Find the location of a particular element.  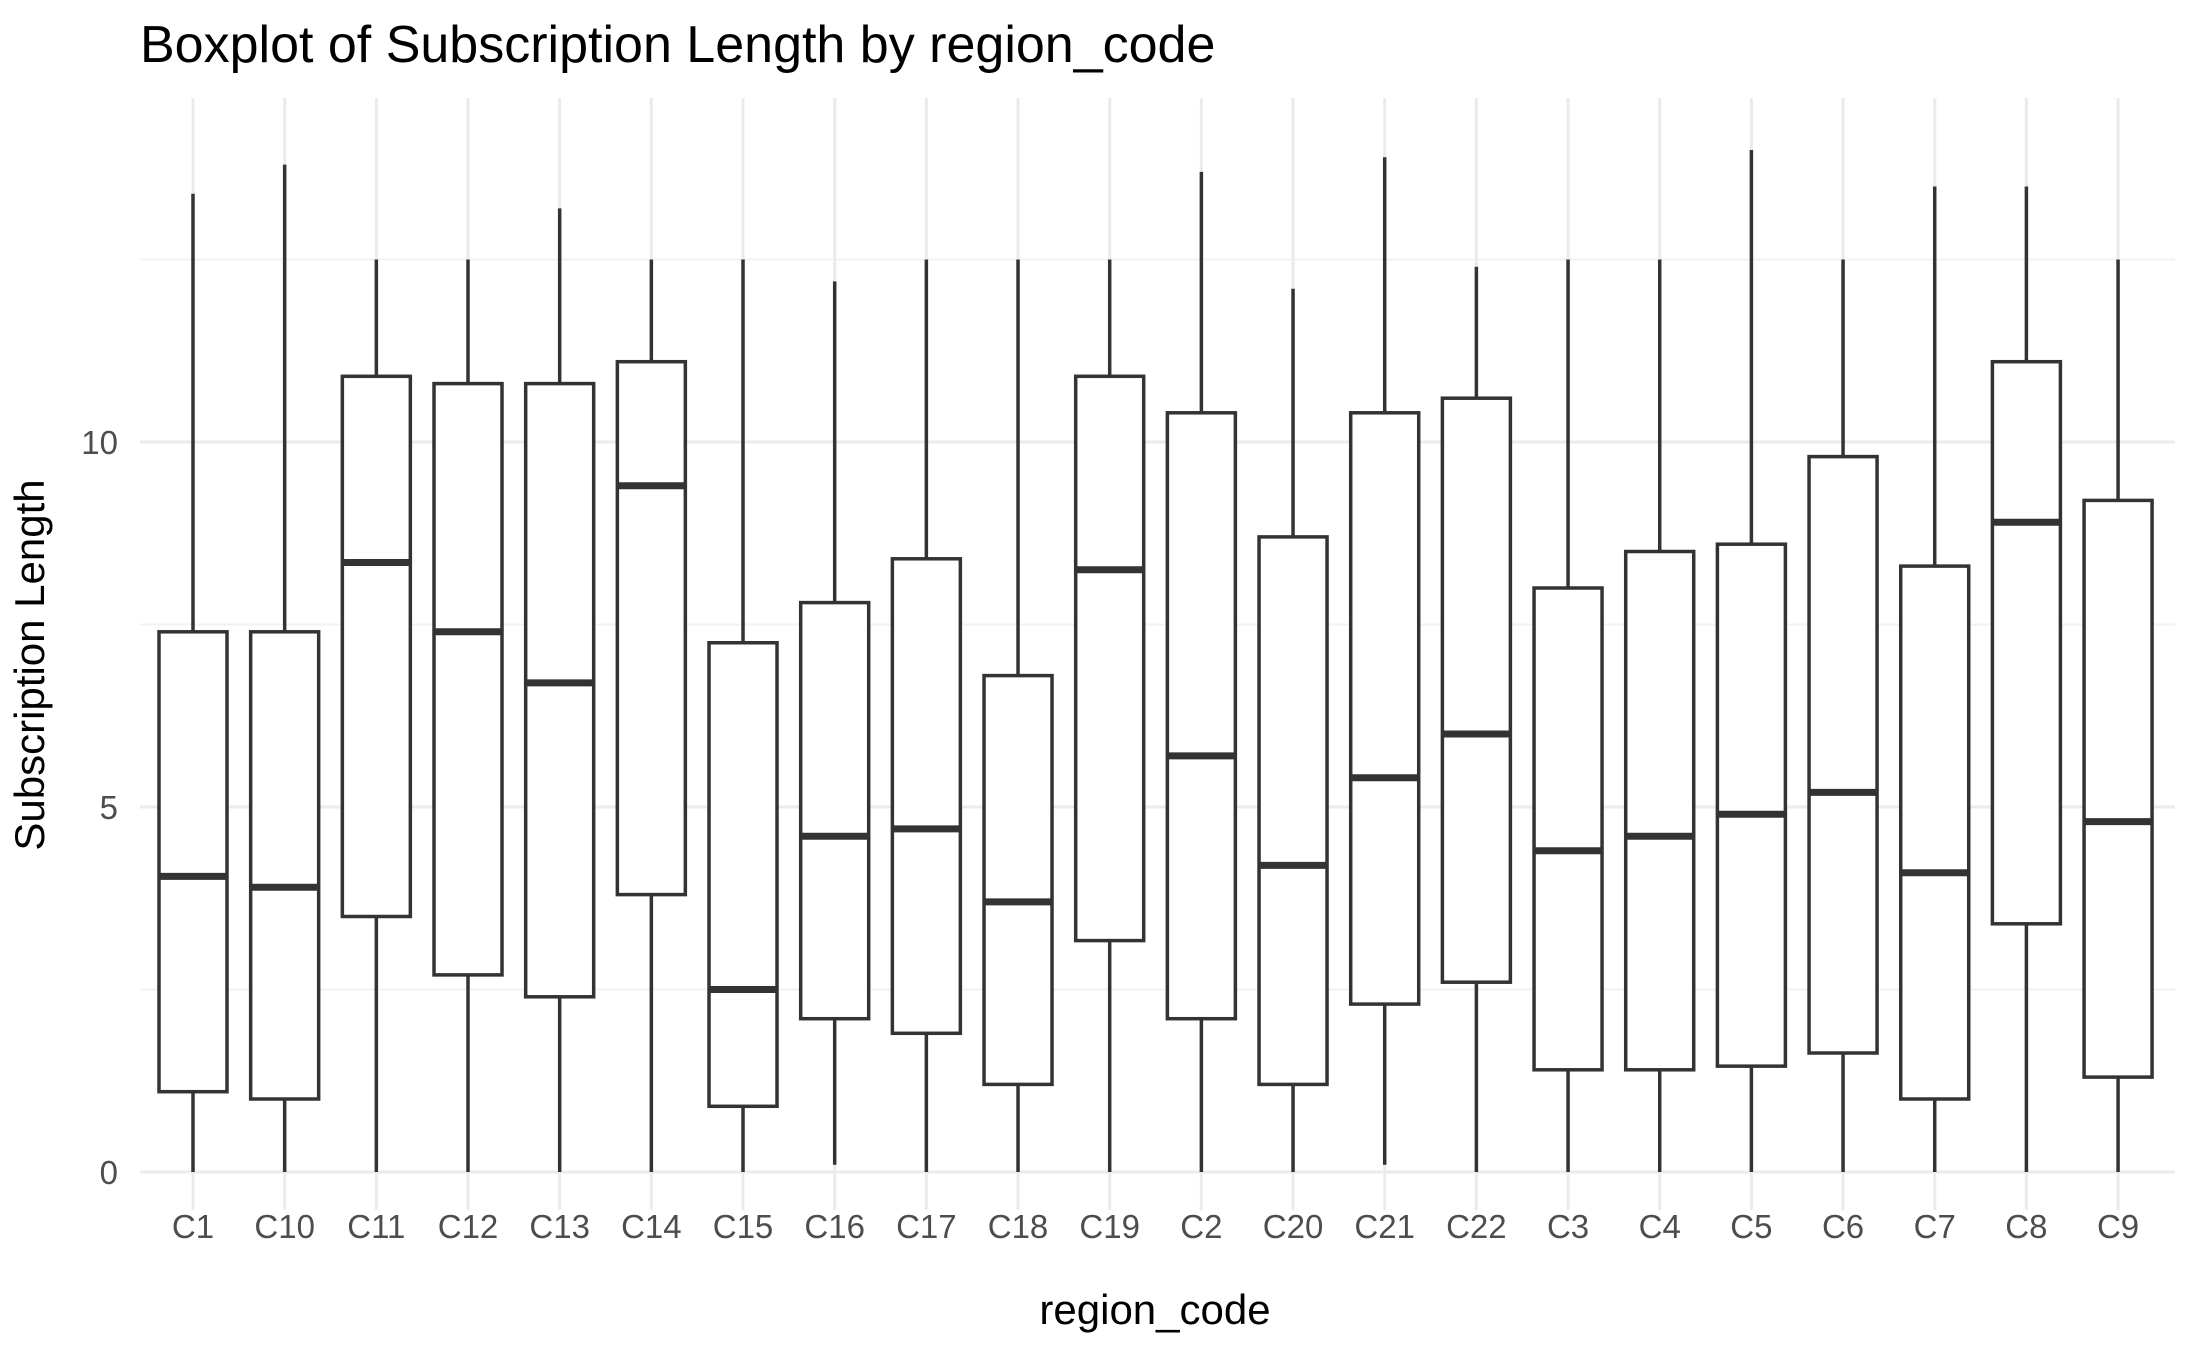

box-C16 is located at coordinates (834, 723).